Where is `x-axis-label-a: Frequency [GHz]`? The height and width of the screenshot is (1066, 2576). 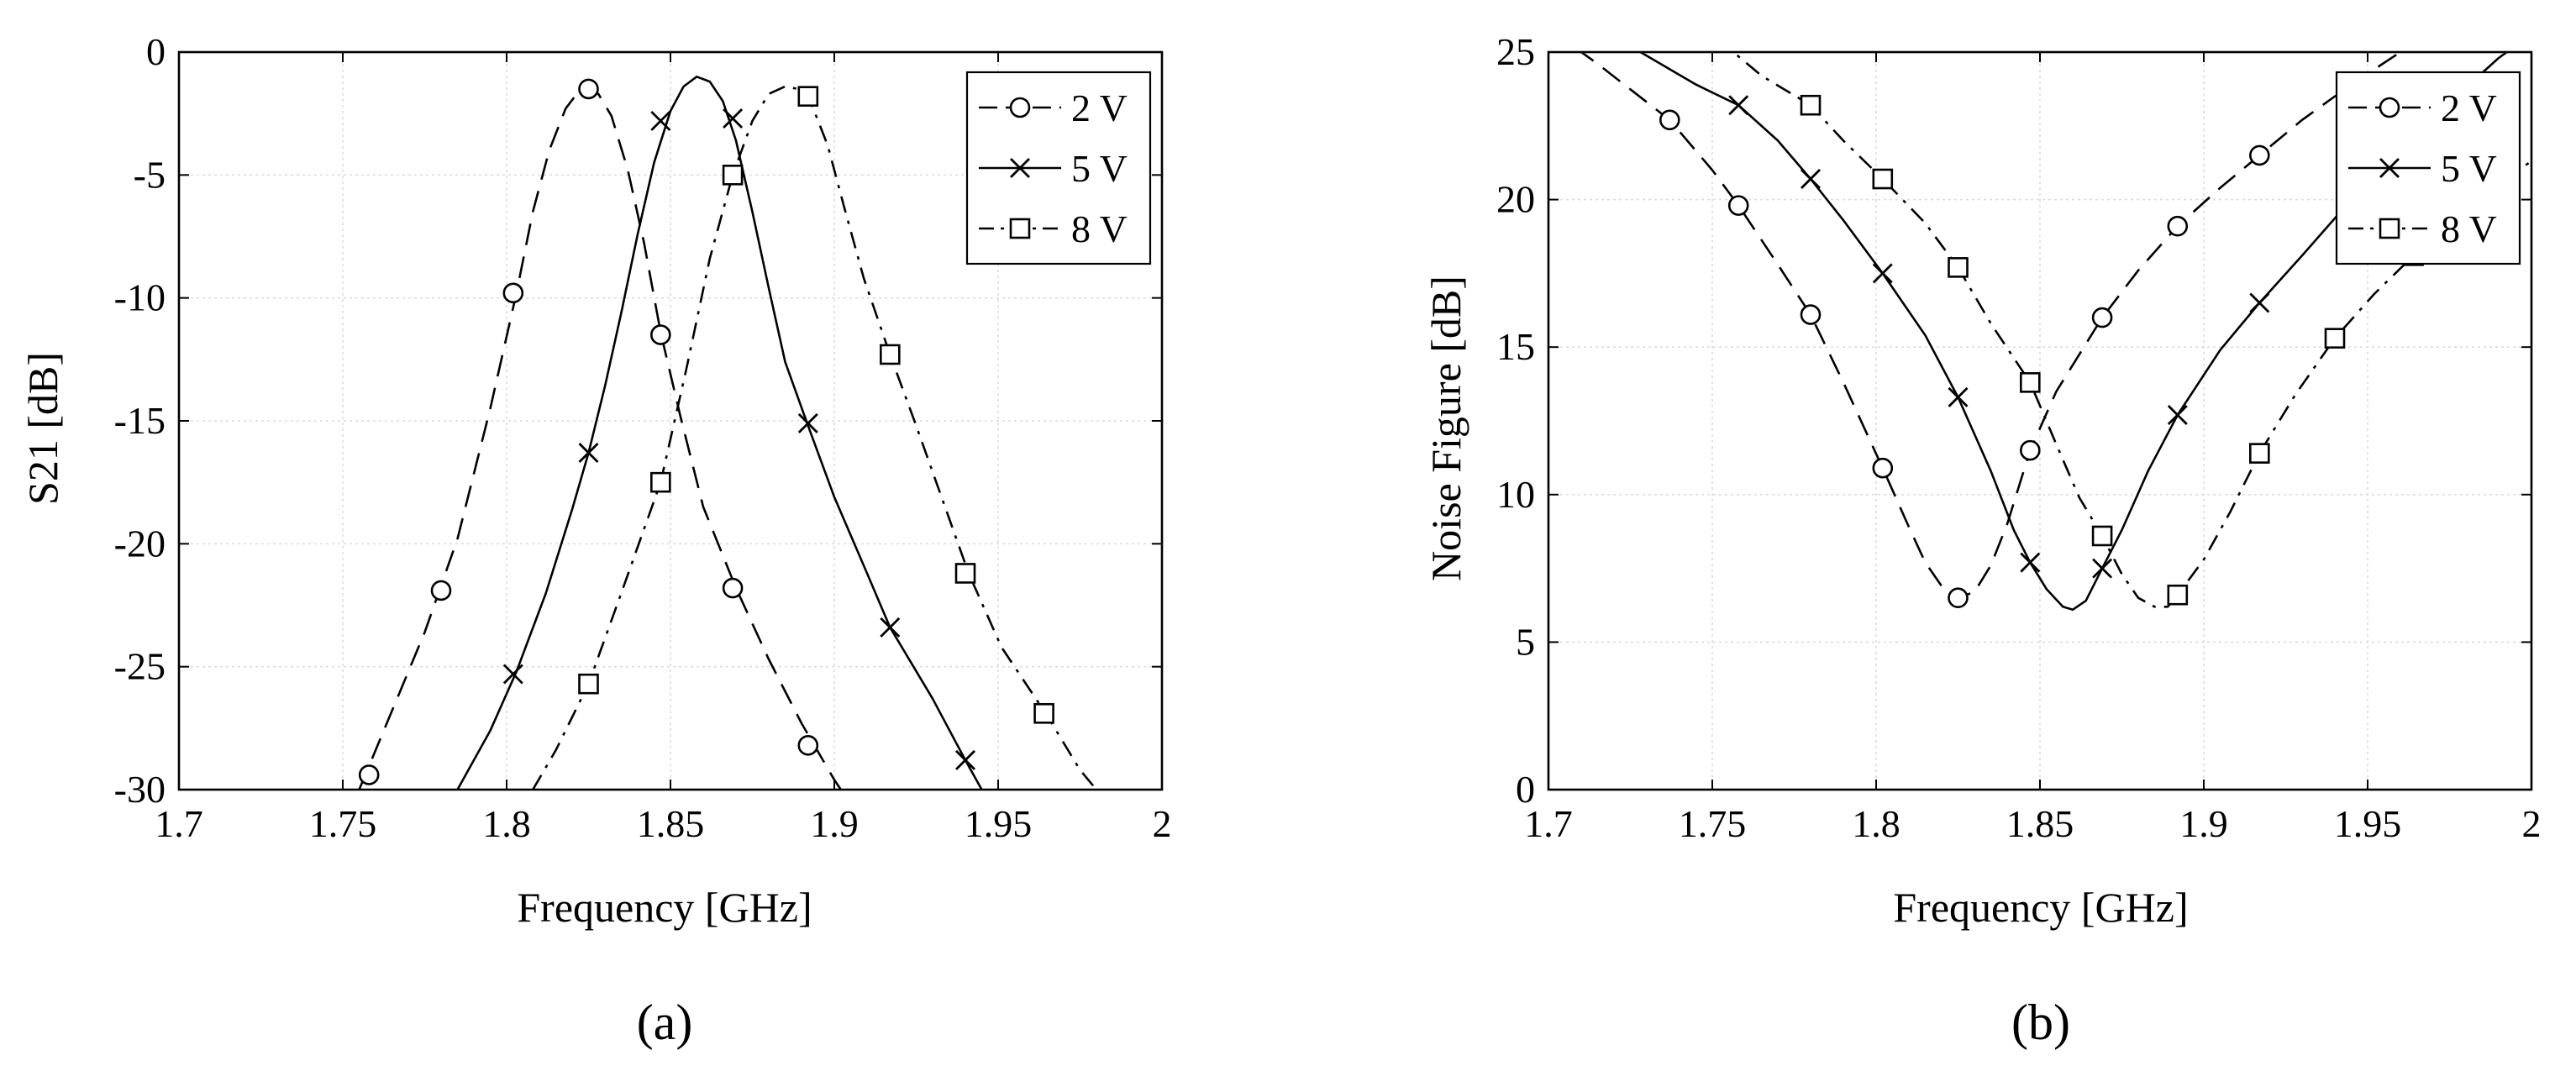 x-axis-label-a: Frequency [GHz] is located at coordinates (664, 907).